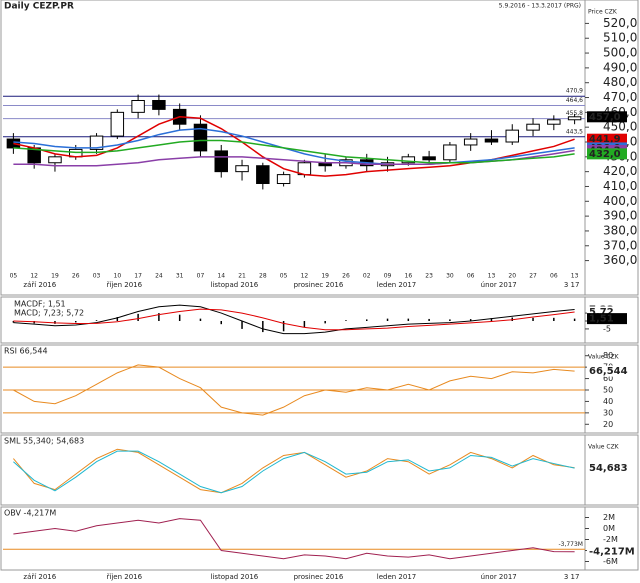 This screenshot has width=640, height=583. I want to click on y-tick-label: 0M, so click(609, 528).